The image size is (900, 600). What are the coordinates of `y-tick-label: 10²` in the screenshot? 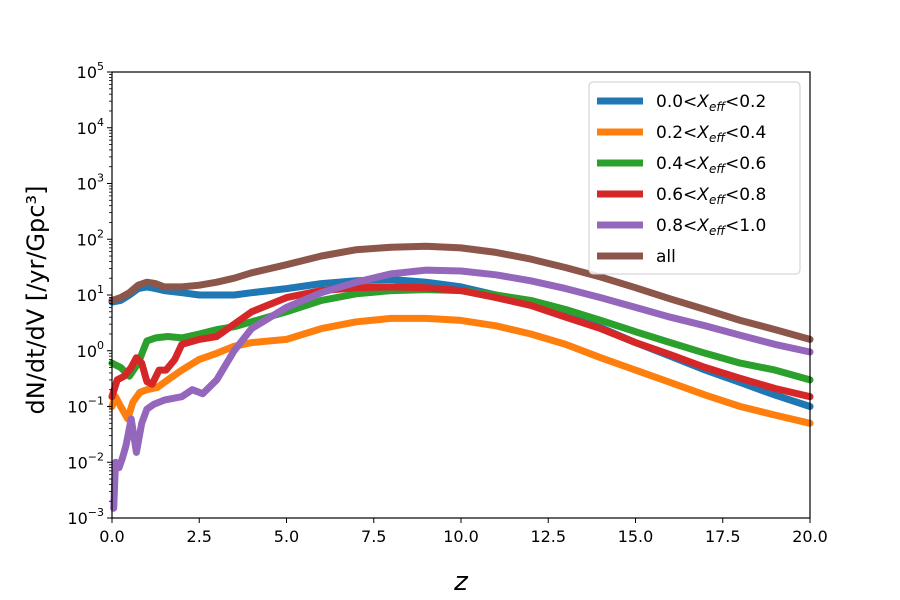 It's located at (90, 238).